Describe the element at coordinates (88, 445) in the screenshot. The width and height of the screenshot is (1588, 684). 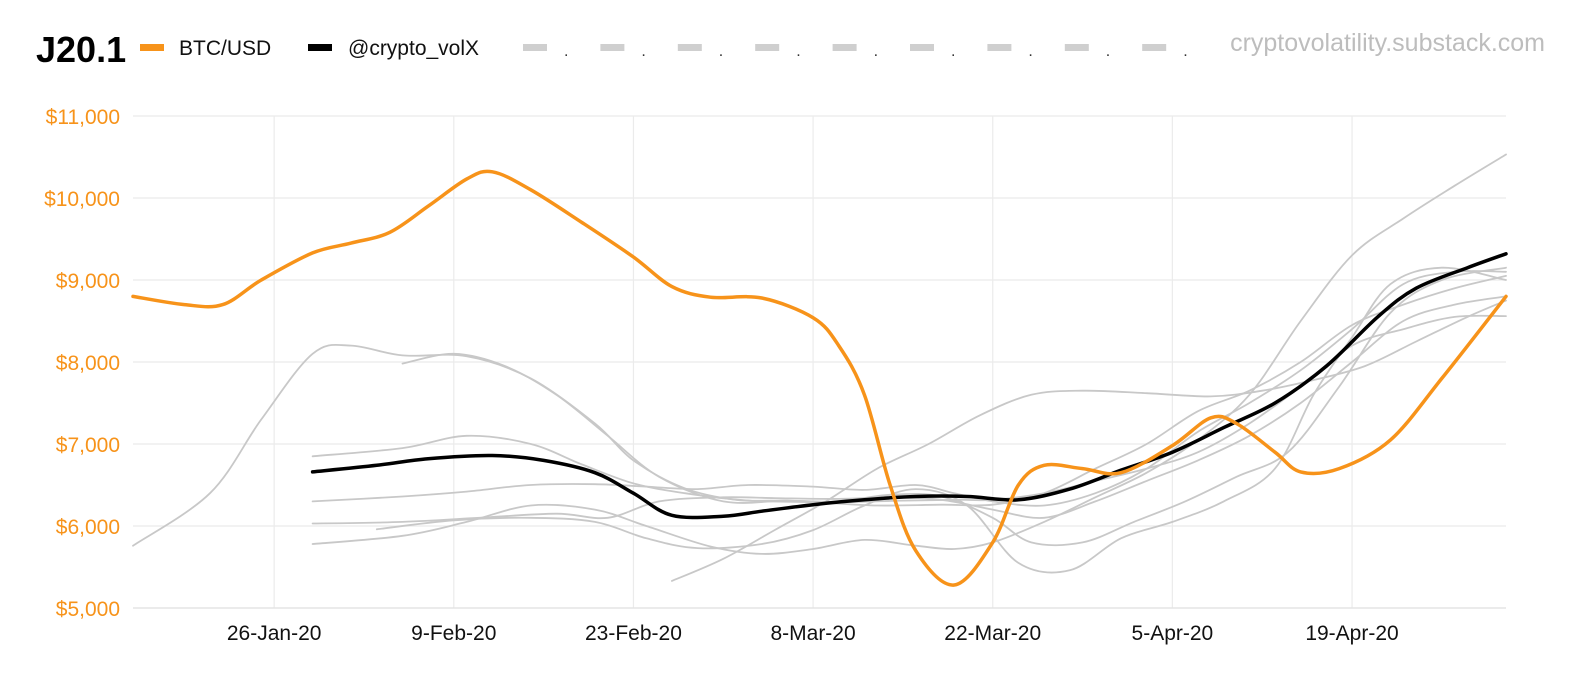
I see `y-tick-label: $7,000` at that location.